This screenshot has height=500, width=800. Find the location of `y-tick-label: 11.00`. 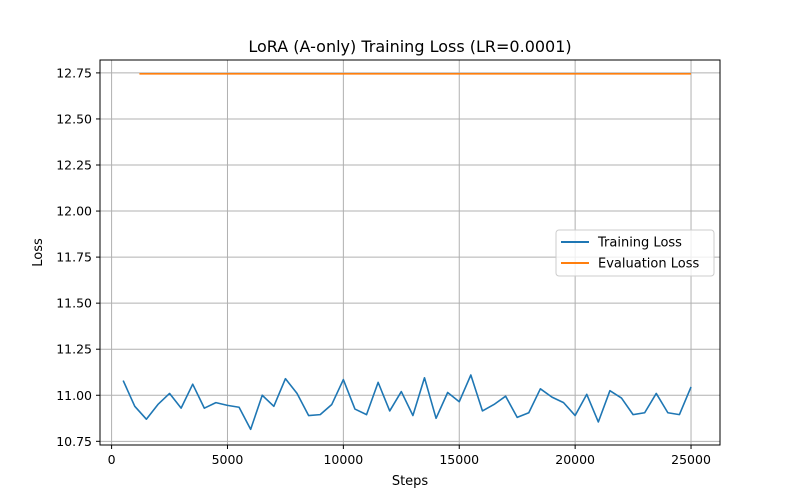

y-tick-label: 11.00 is located at coordinates (74, 395).